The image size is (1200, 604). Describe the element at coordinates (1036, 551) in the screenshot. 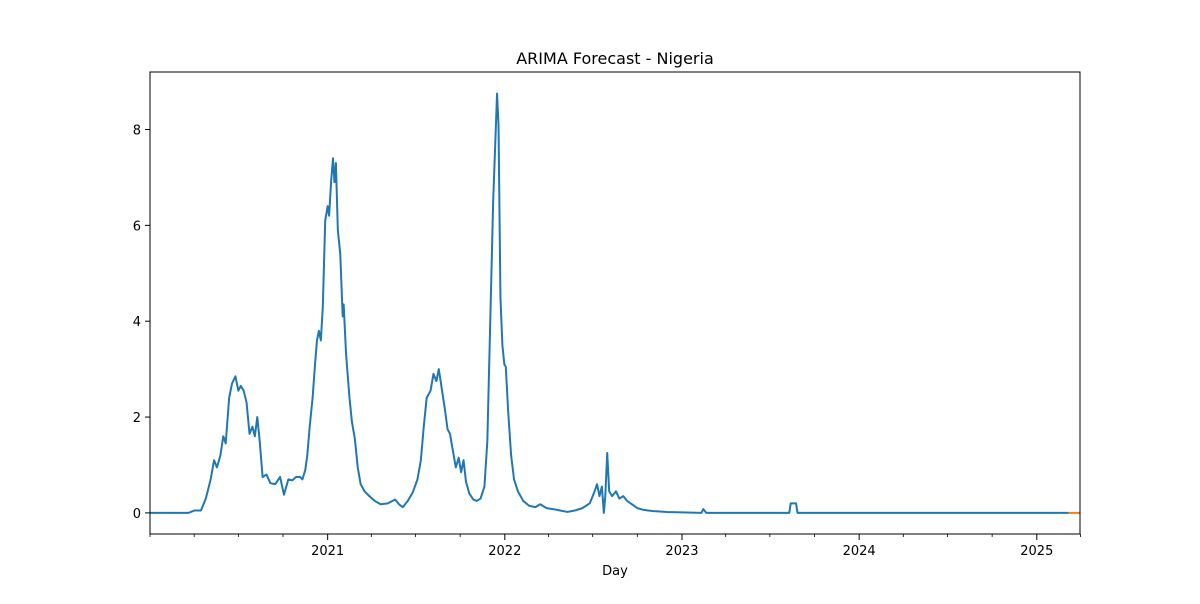

I see `x-tick-label: 2025` at that location.